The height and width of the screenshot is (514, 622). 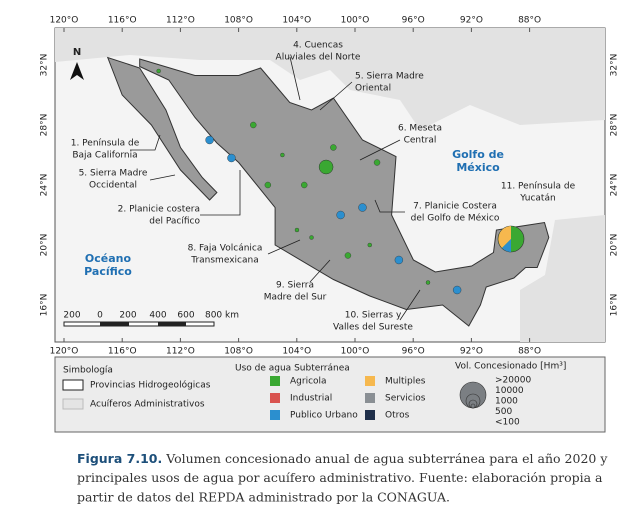 I want to click on baja-california, so click(x=162, y=128).